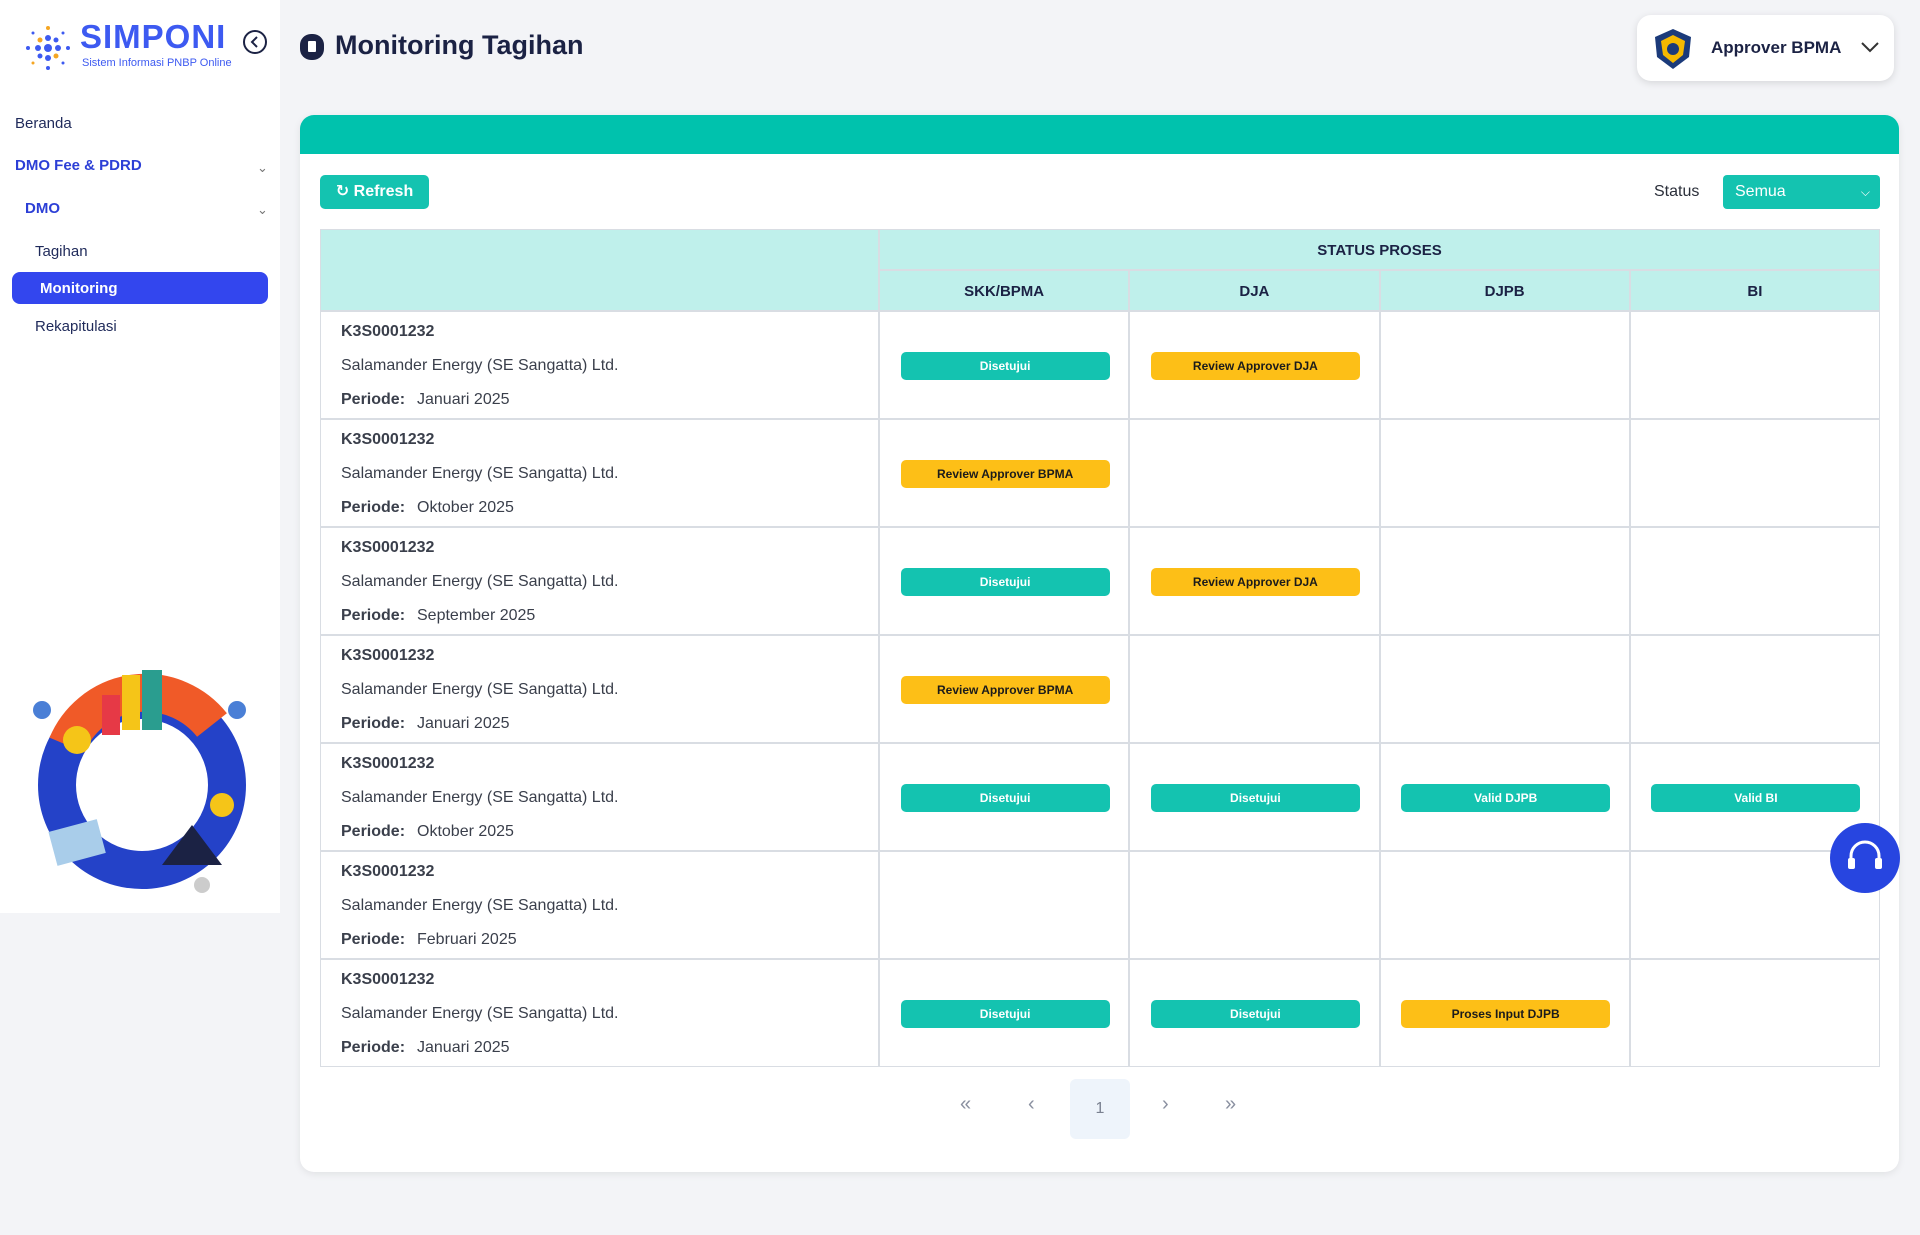 The height and width of the screenshot is (1235, 1920). Describe the element at coordinates (1760, 191) in the screenshot. I see `status-value: Semua` at that location.